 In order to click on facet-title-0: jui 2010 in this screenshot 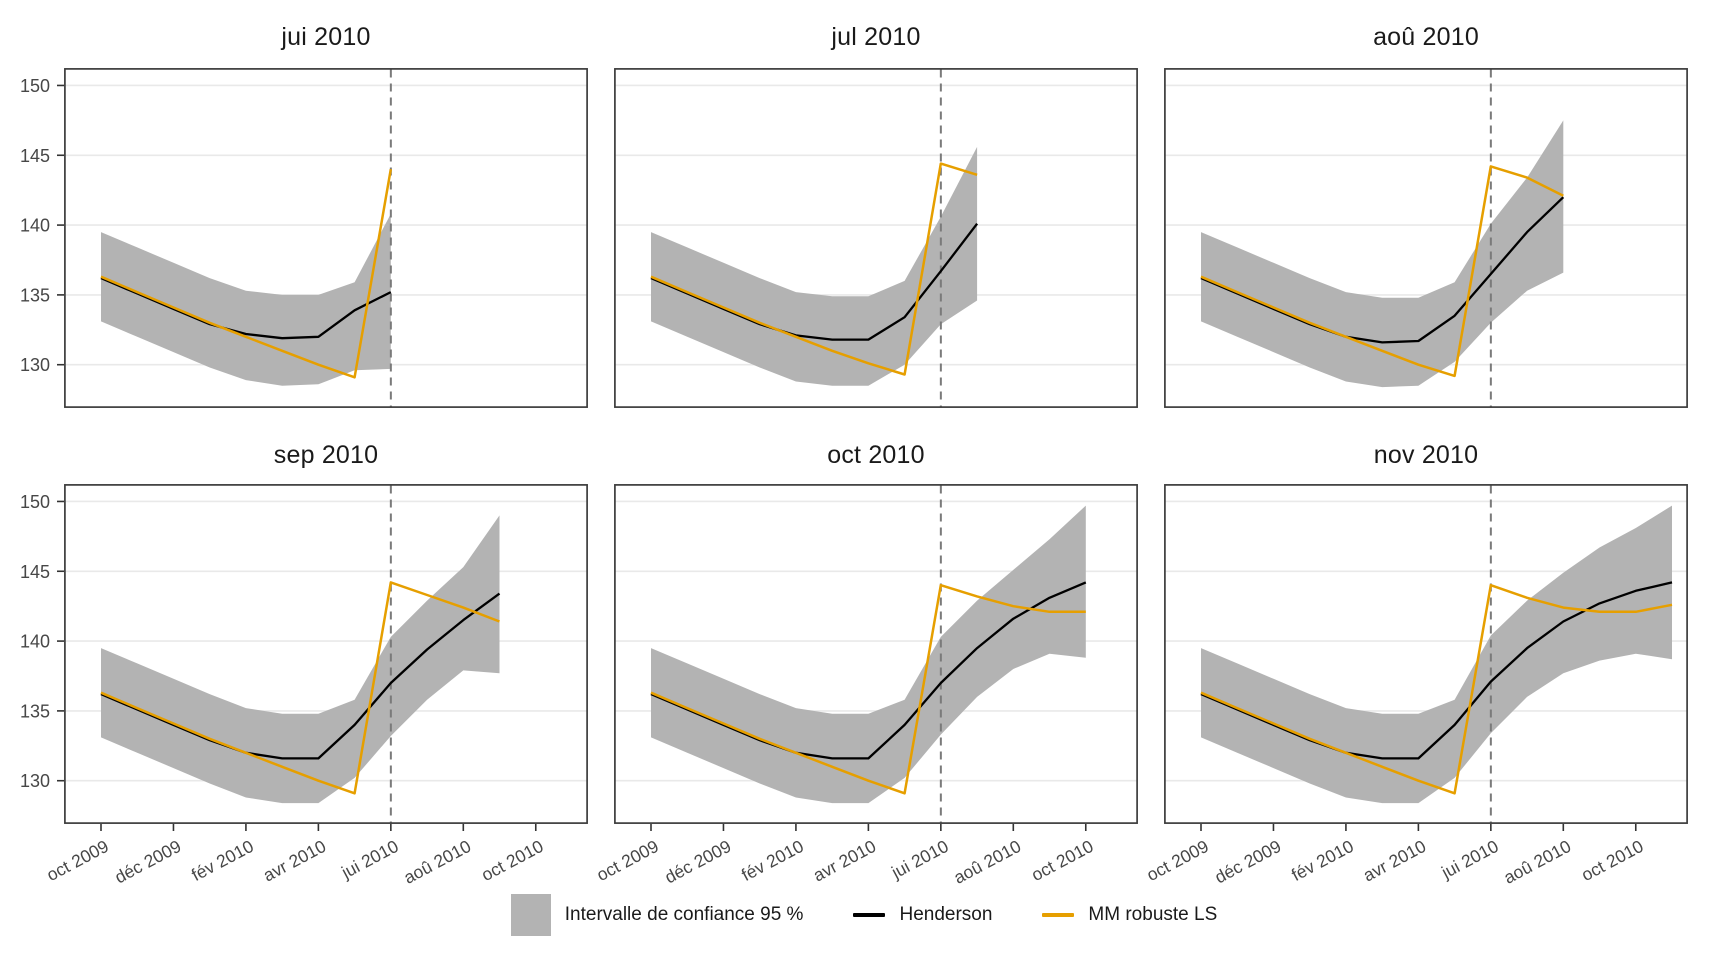, I will do `click(326, 37)`.